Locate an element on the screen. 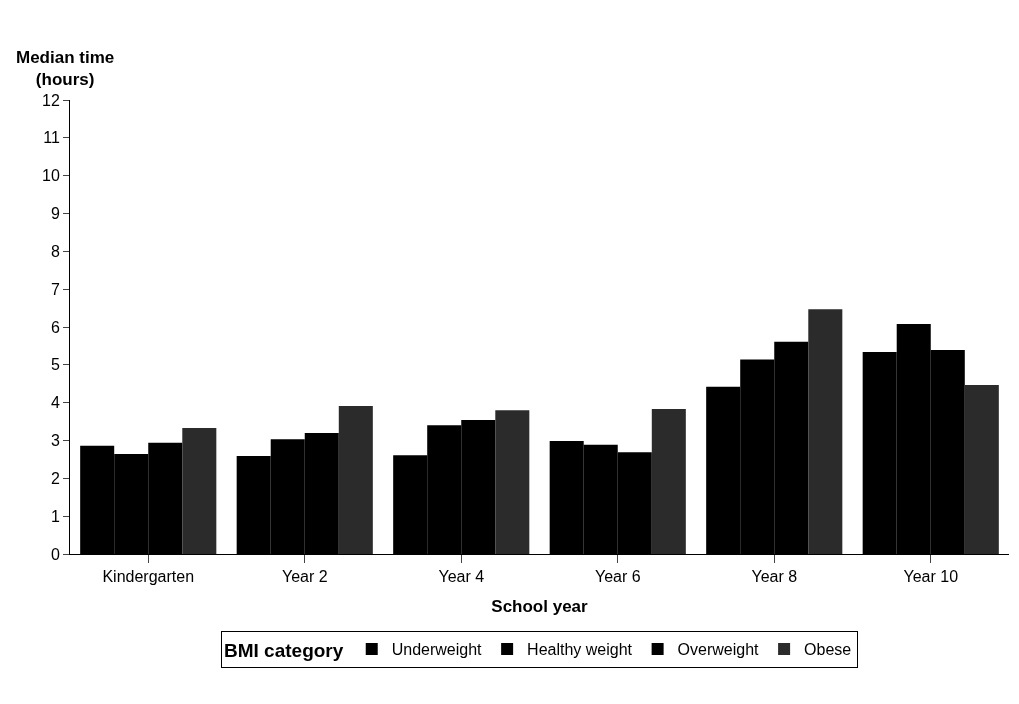 This screenshot has width=1019, height=704. y-tick-label: 12 is located at coordinates (51, 100).